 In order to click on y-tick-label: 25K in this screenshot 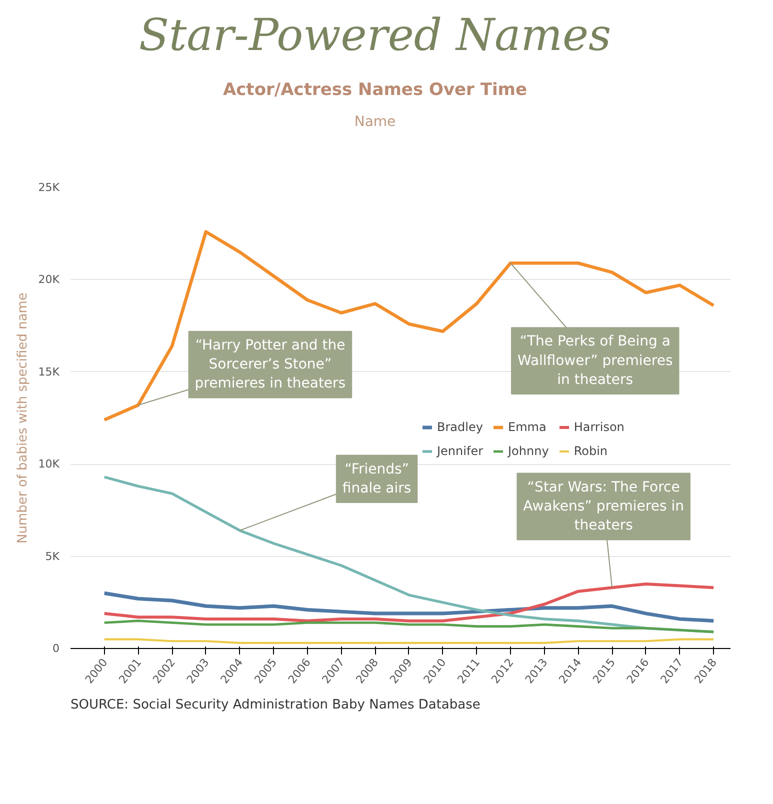, I will do `click(49, 187)`.